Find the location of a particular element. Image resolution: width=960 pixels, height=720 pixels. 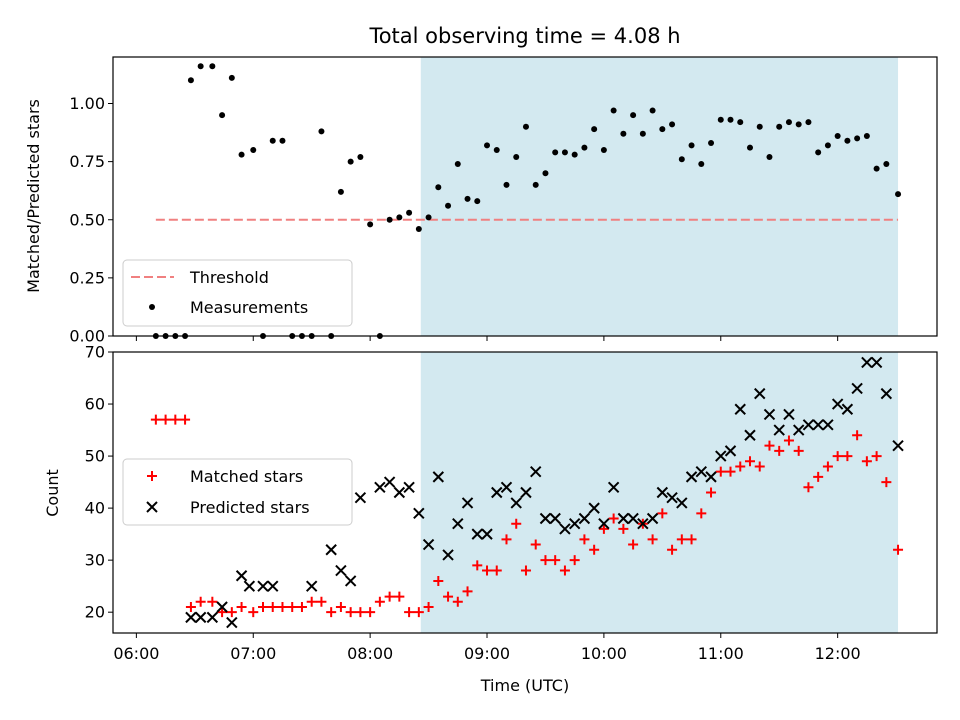

y-tick-label: 60 is located at coordinates (95, 404).